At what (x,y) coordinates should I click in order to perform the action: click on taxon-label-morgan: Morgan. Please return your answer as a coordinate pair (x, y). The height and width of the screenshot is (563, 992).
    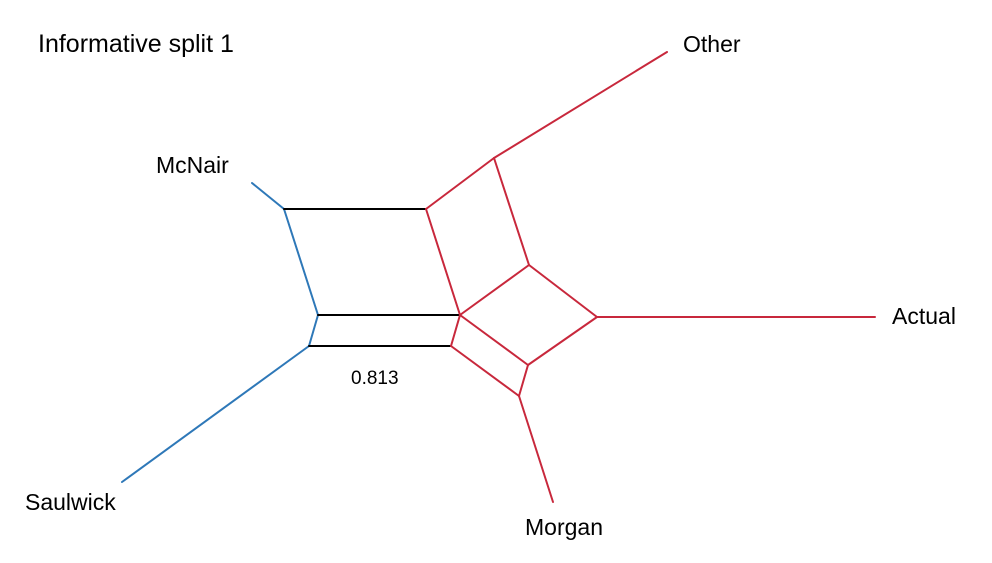
    Looking at the image, I should click on (564, 527).